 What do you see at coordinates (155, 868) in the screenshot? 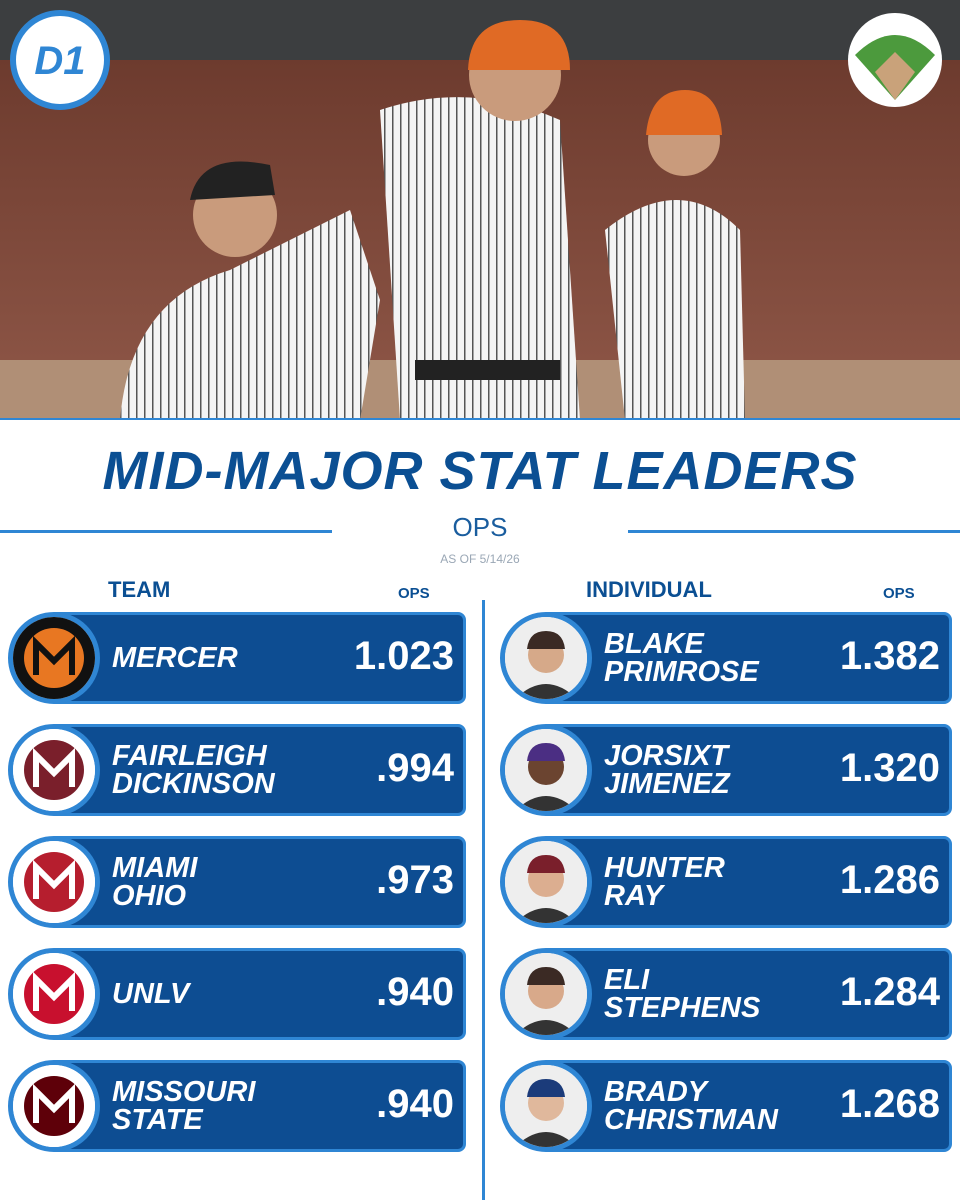
I see `team-name: MIAMI` at bounding box center [155, 868].